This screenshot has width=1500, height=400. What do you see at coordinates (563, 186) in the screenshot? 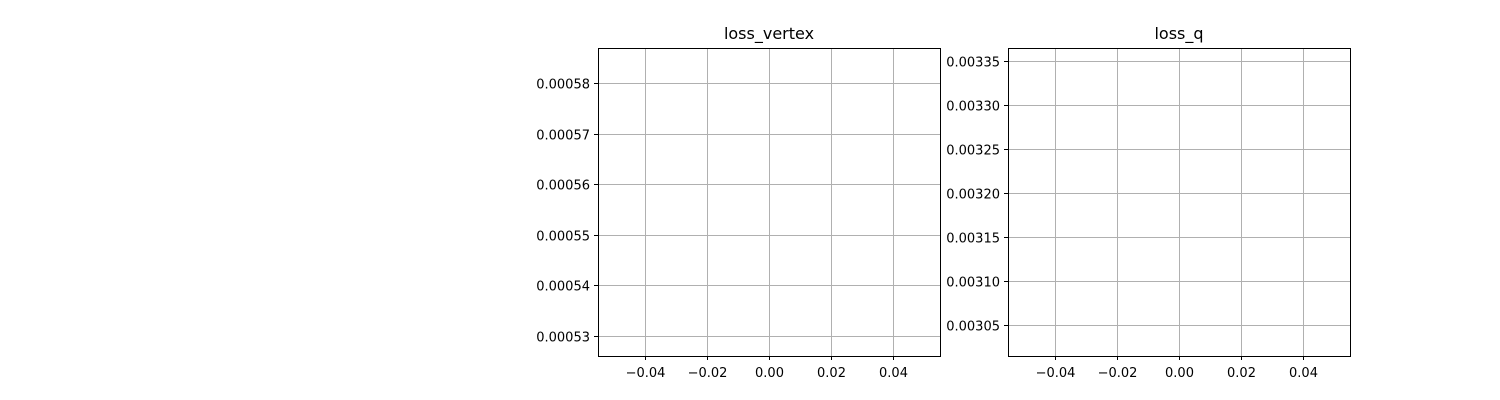
I see `y-tick-label: 0.00056` at bounding box center [563, 186].